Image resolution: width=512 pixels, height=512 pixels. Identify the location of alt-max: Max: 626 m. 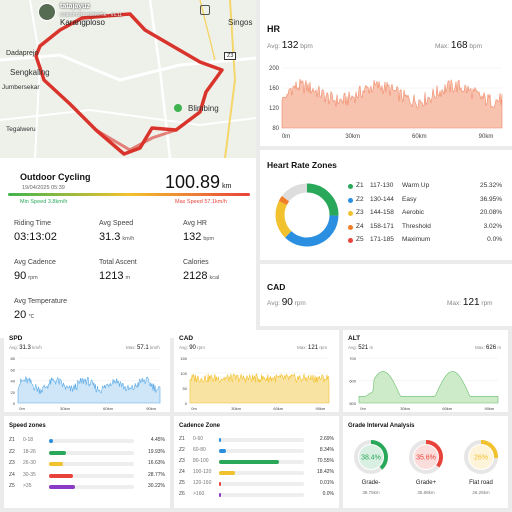
(488, 348).